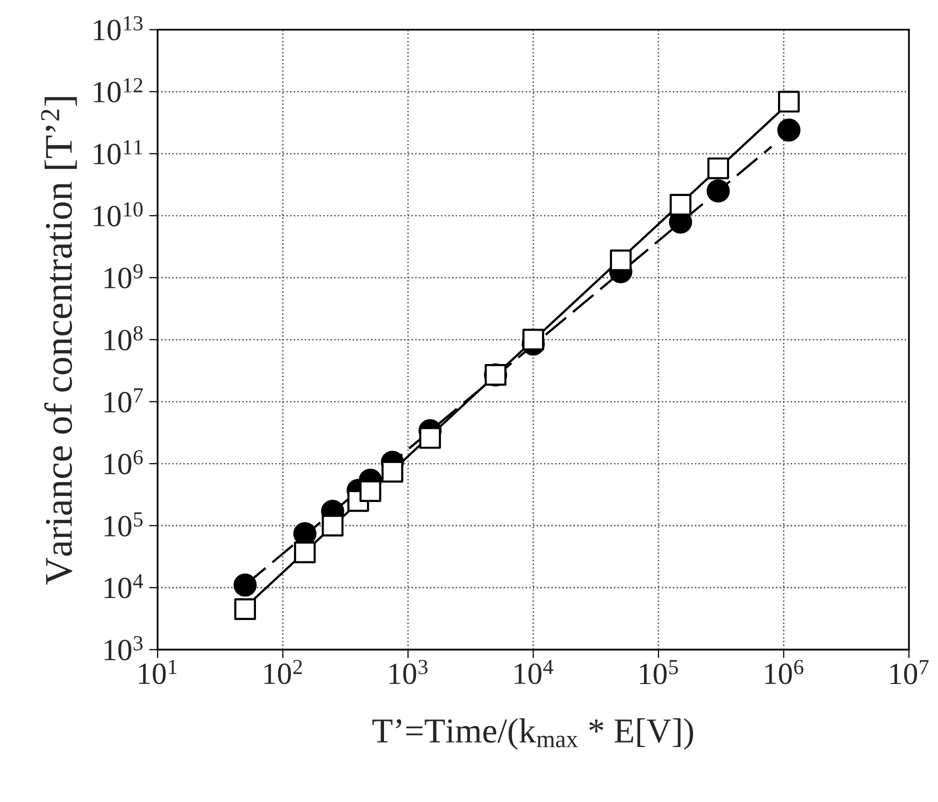  Describe the element at coordinates (118, 28) in the screenshot. I see `y-tick-label: 10$^{13}$` at that location.